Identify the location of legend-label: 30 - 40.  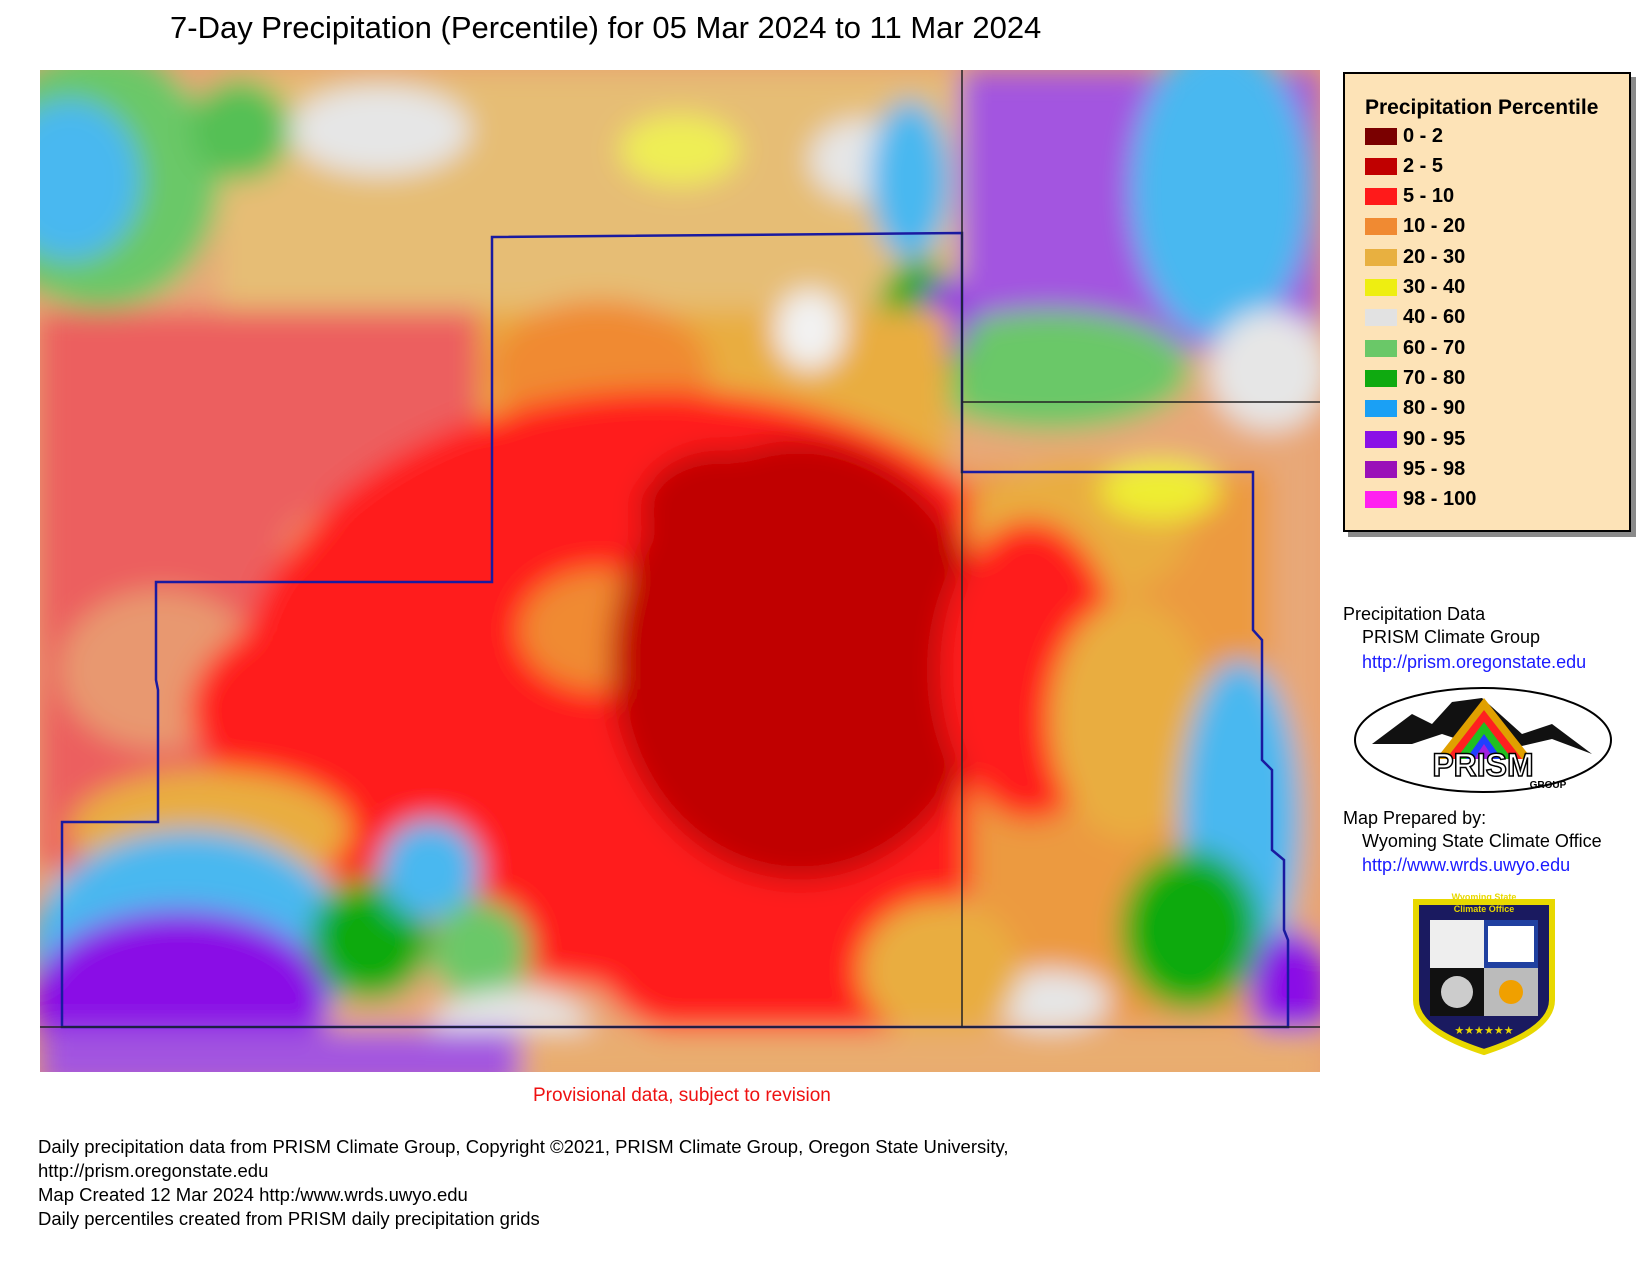
(1434, 287).